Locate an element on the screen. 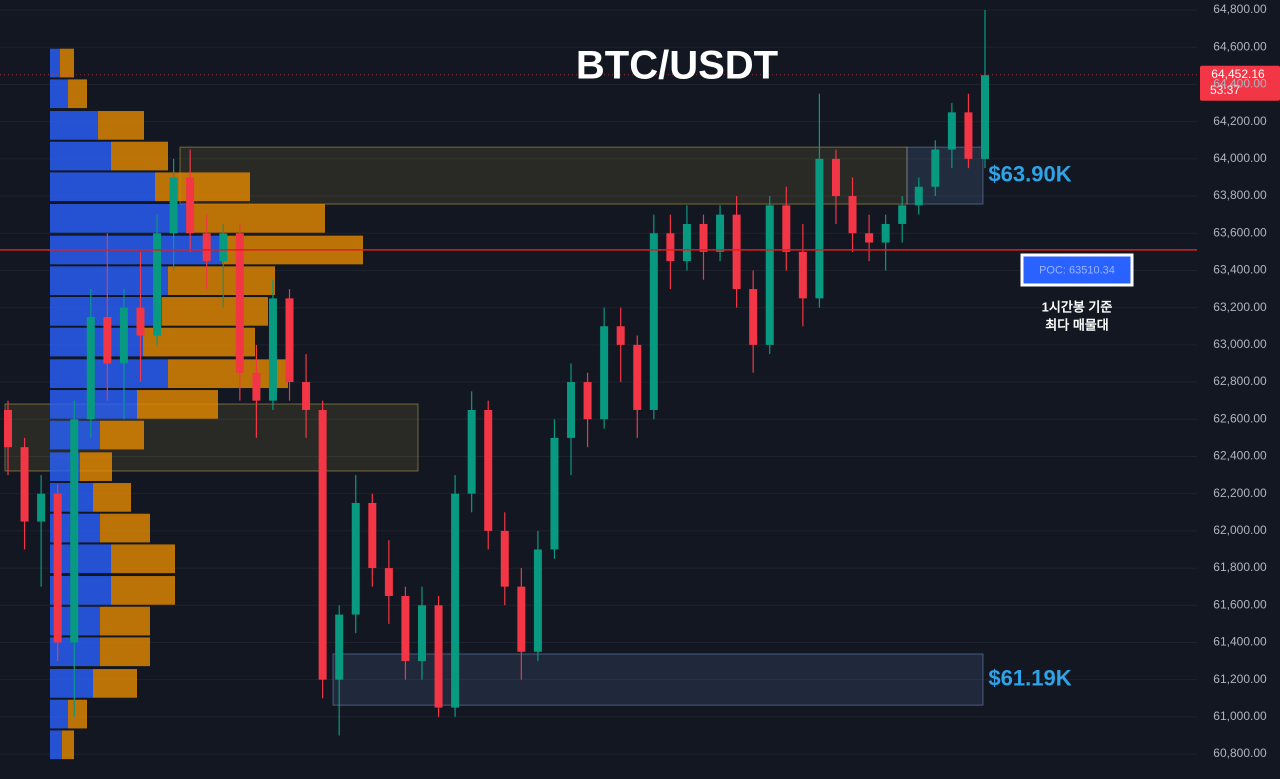 Image resolution: width=1280 pixels, height=779 pixels. y-tick-label: 63,200.00 is located at coordinates (1240, 307).